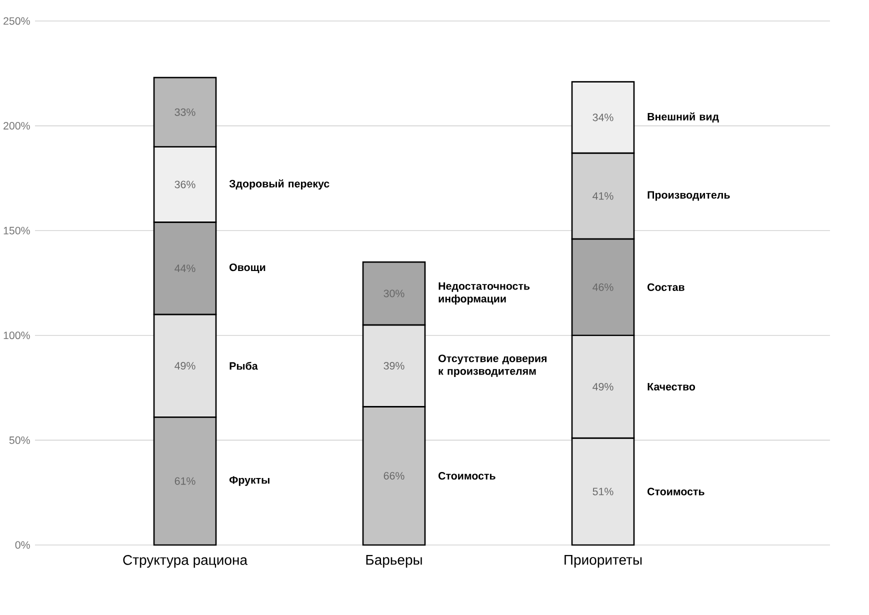  I want to click on x-tick-label: Приоритеты, so click(603, 561).